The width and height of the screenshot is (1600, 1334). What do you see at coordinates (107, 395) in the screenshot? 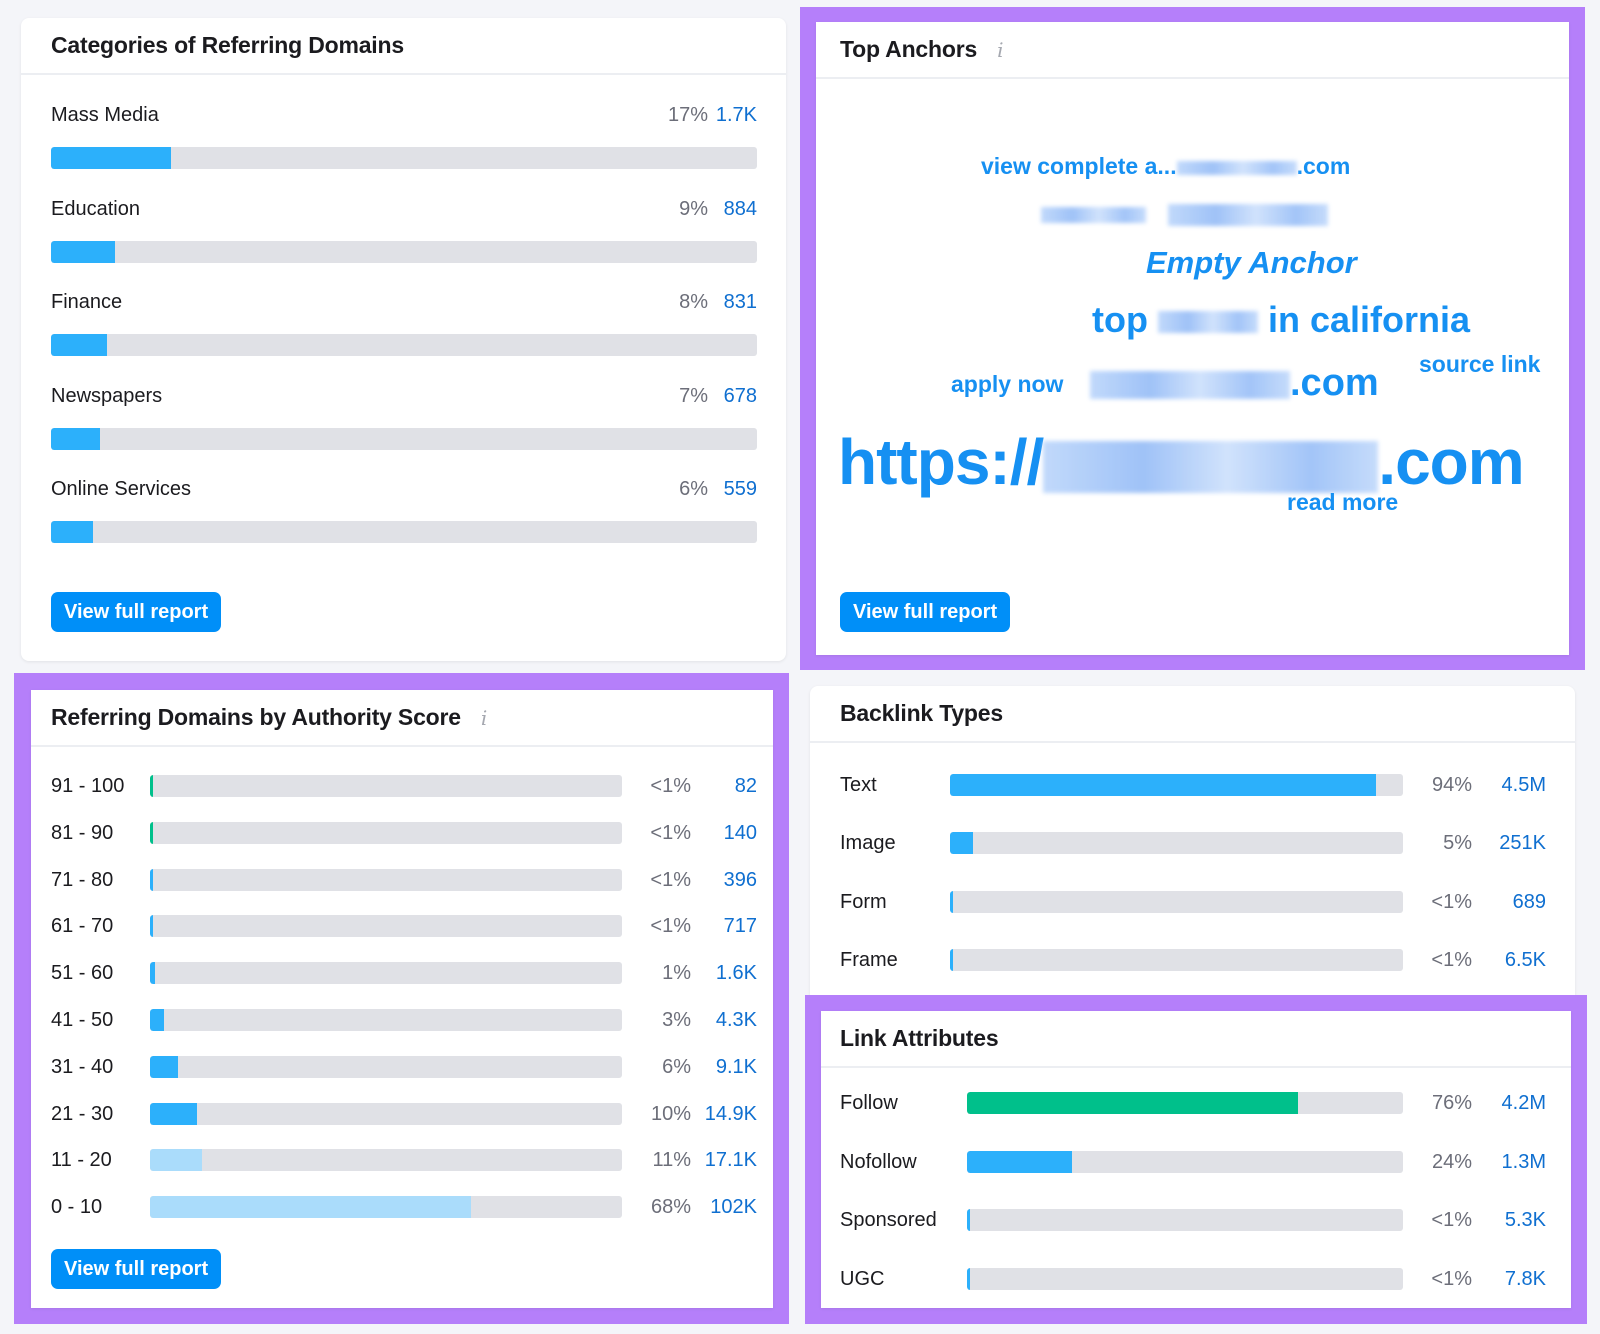
I see `category-label: Newspapers` at bounding box center [107, 395].